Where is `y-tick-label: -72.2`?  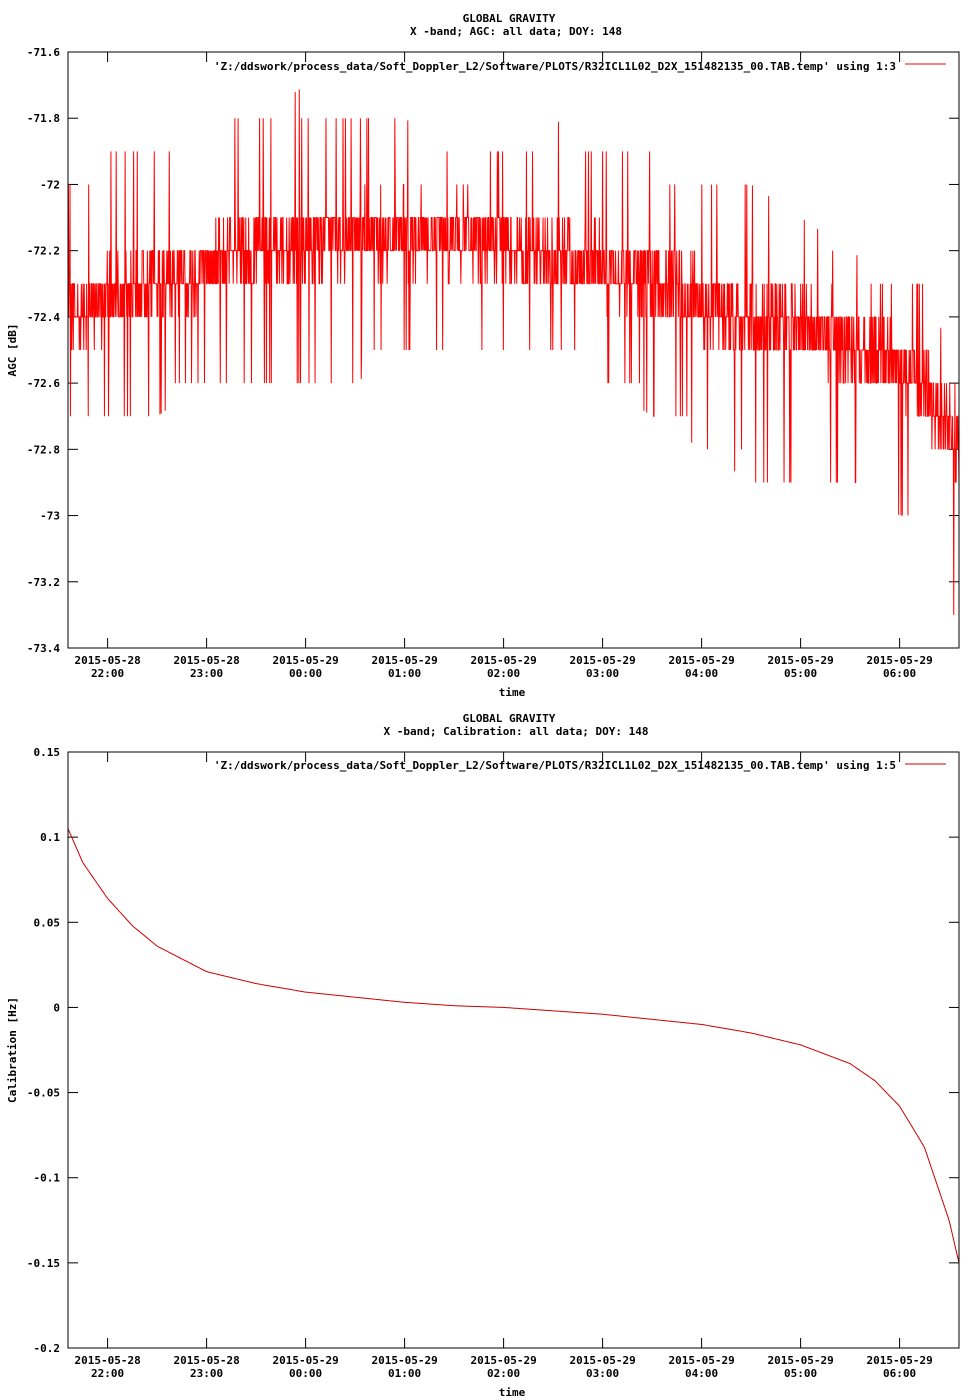
y-tick-label: -72.2 is located at coordinates (43, 251).